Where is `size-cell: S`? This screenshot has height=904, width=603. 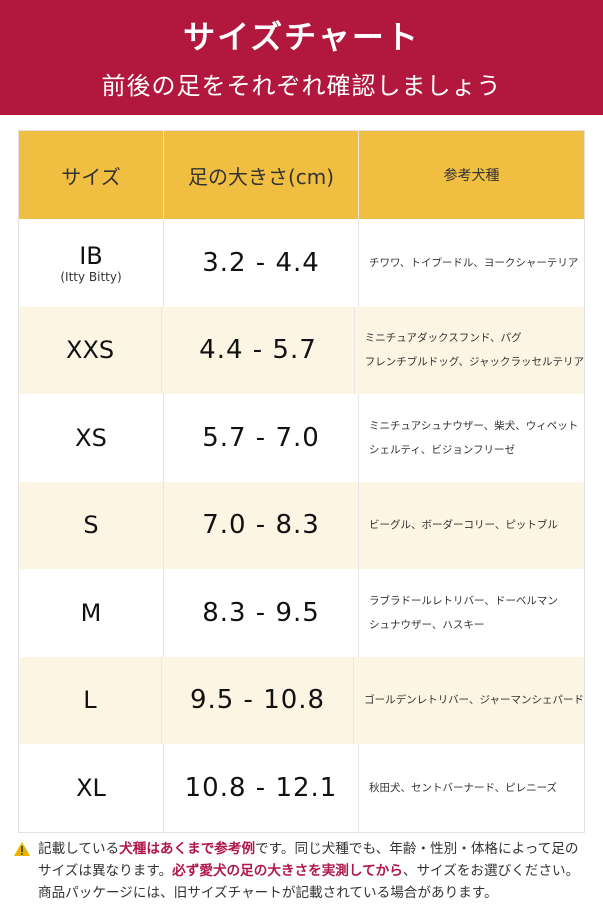 size-cell: S is located at coordinates (91, 525).